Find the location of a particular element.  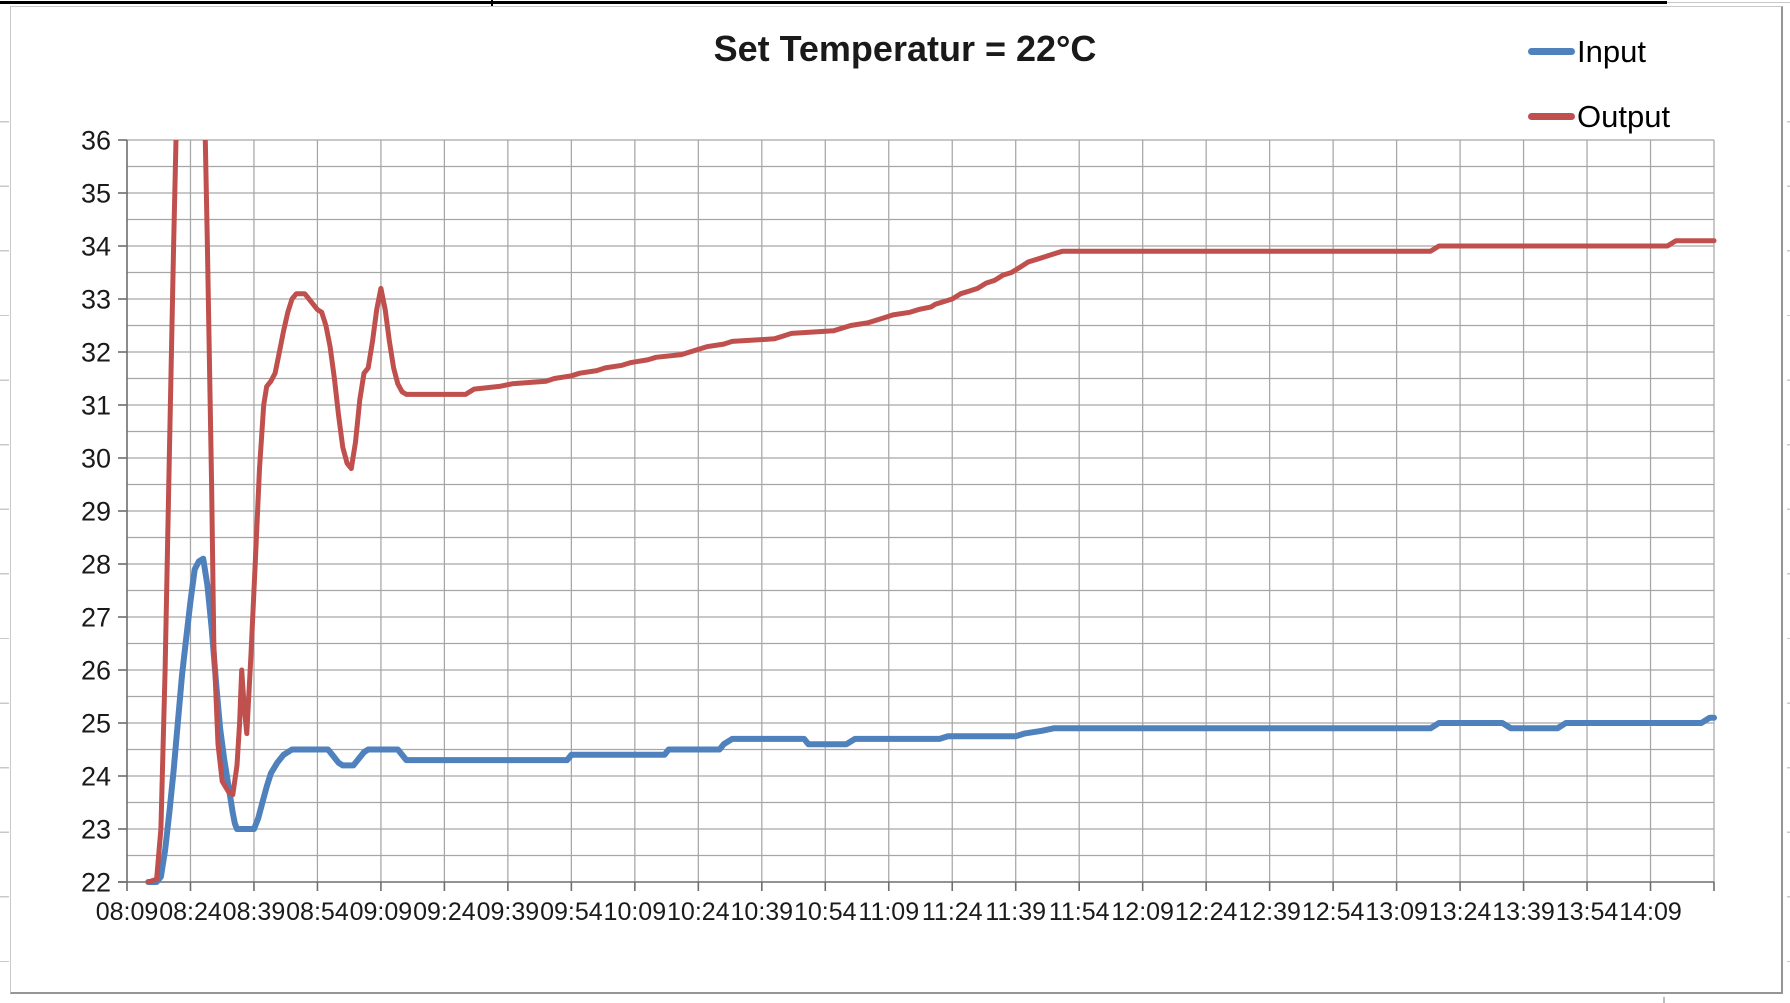

output-series-swatch-icon is located at coordinates (1551, 116).